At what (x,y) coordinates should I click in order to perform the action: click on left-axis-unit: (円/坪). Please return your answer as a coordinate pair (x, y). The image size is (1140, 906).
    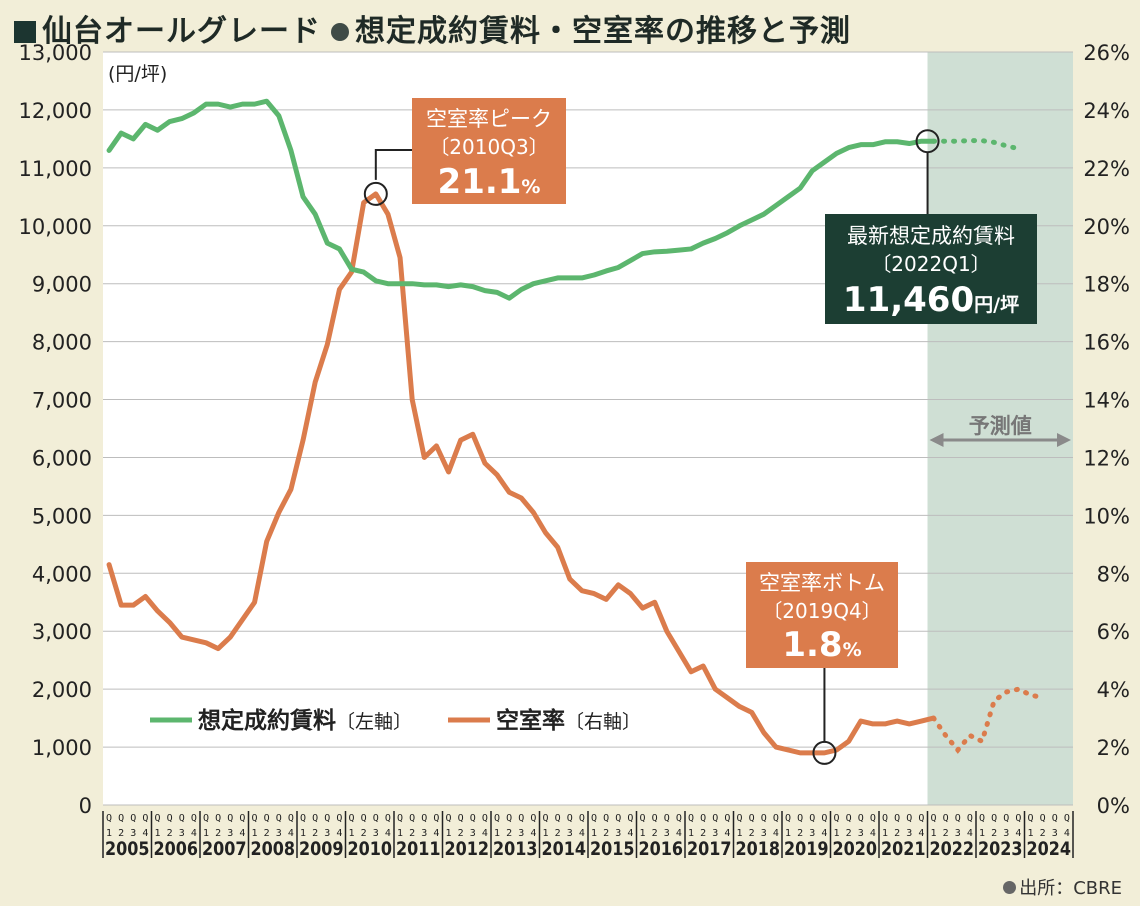
    Looking at the image, I should click on (137, 74).